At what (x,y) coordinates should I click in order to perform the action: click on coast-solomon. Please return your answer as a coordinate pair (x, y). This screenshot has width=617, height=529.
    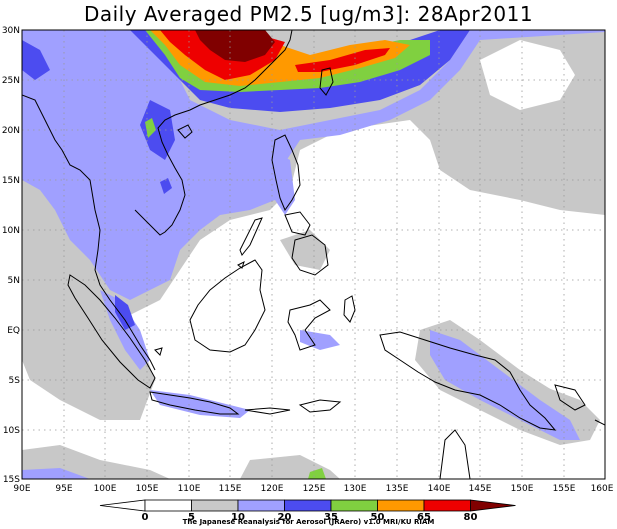
    Looking at the image, I should click on (599, 422).